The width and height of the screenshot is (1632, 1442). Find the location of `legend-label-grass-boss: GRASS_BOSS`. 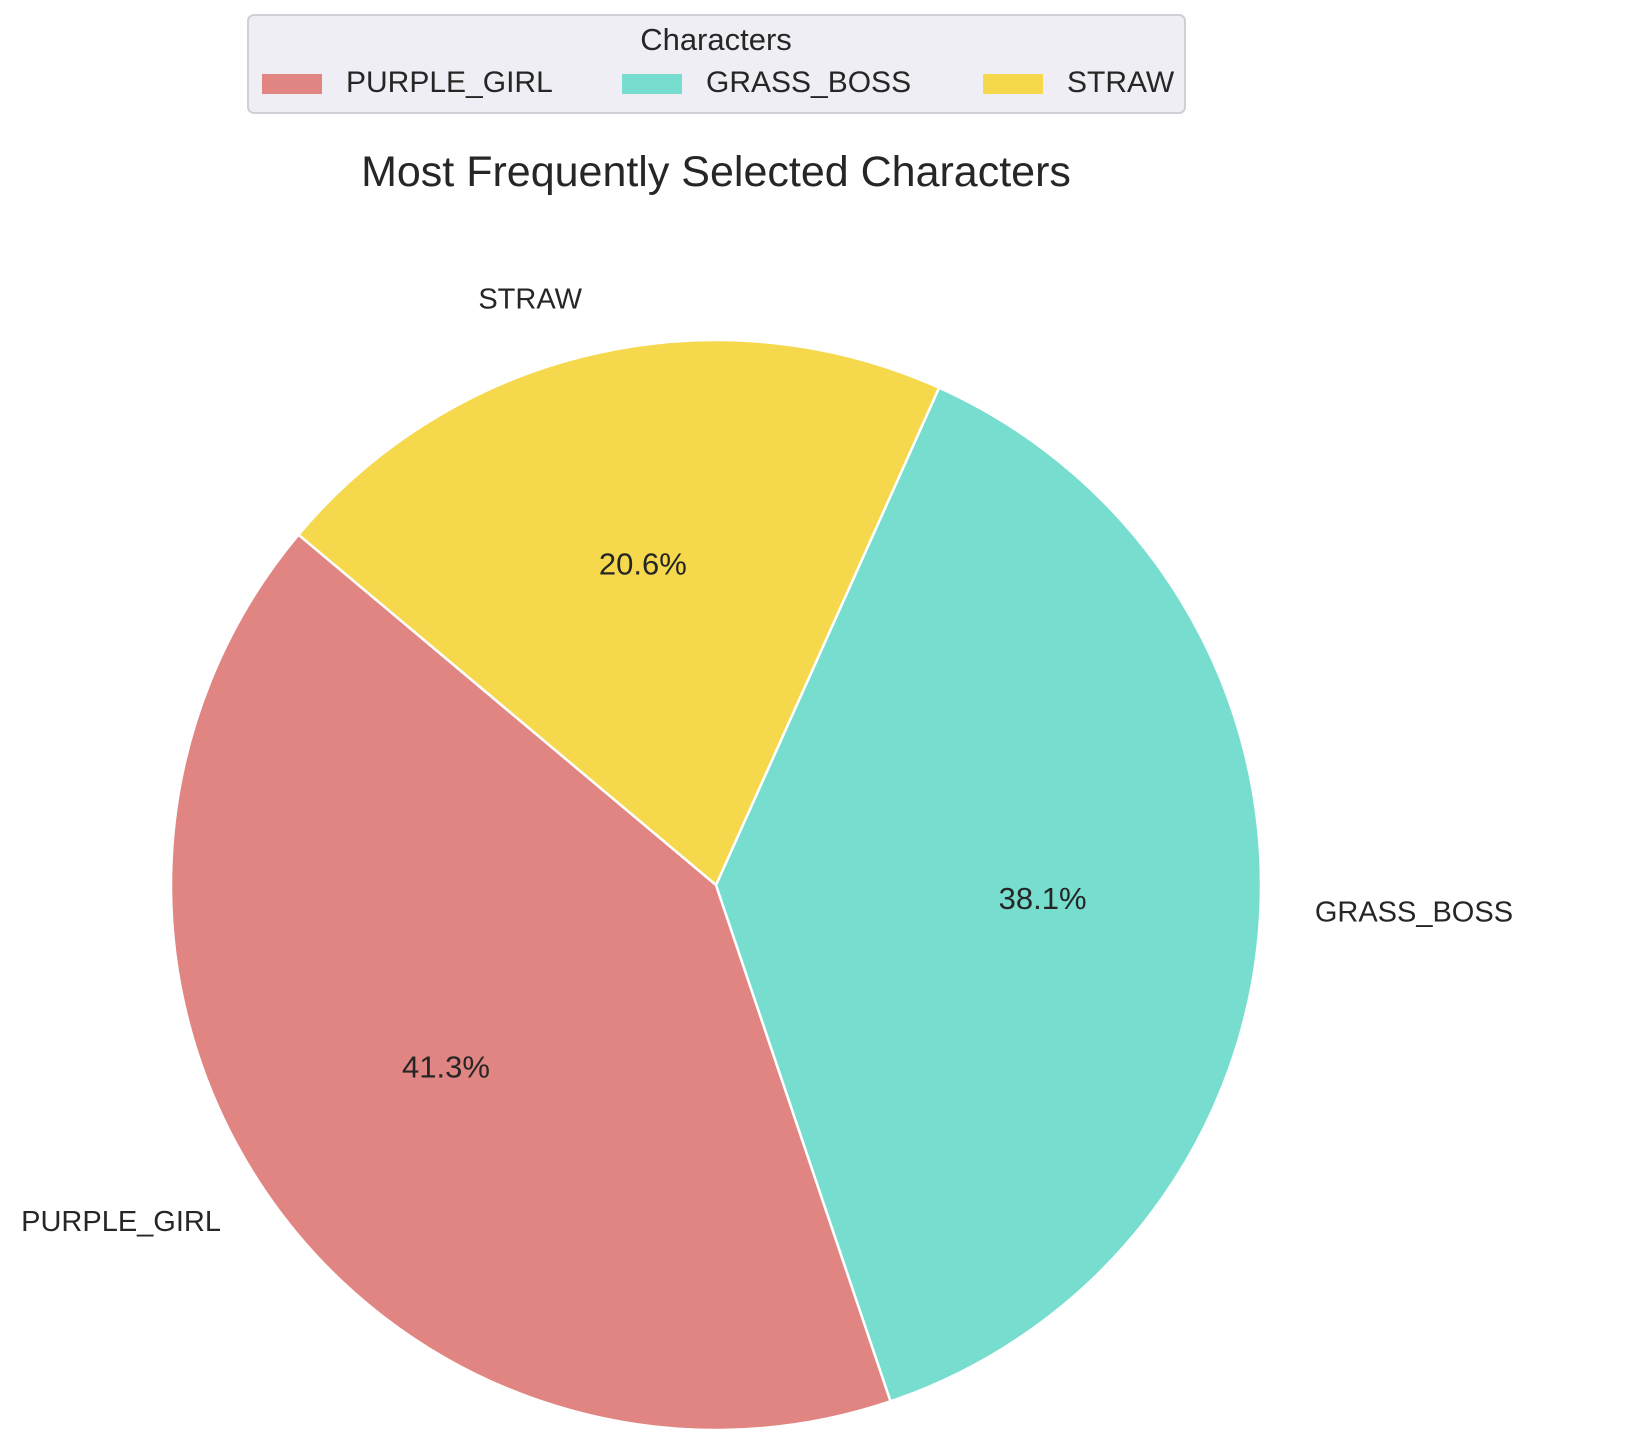

legend-label-grass-boss: GRASS_BOSS is located at coordinates (808, 82).